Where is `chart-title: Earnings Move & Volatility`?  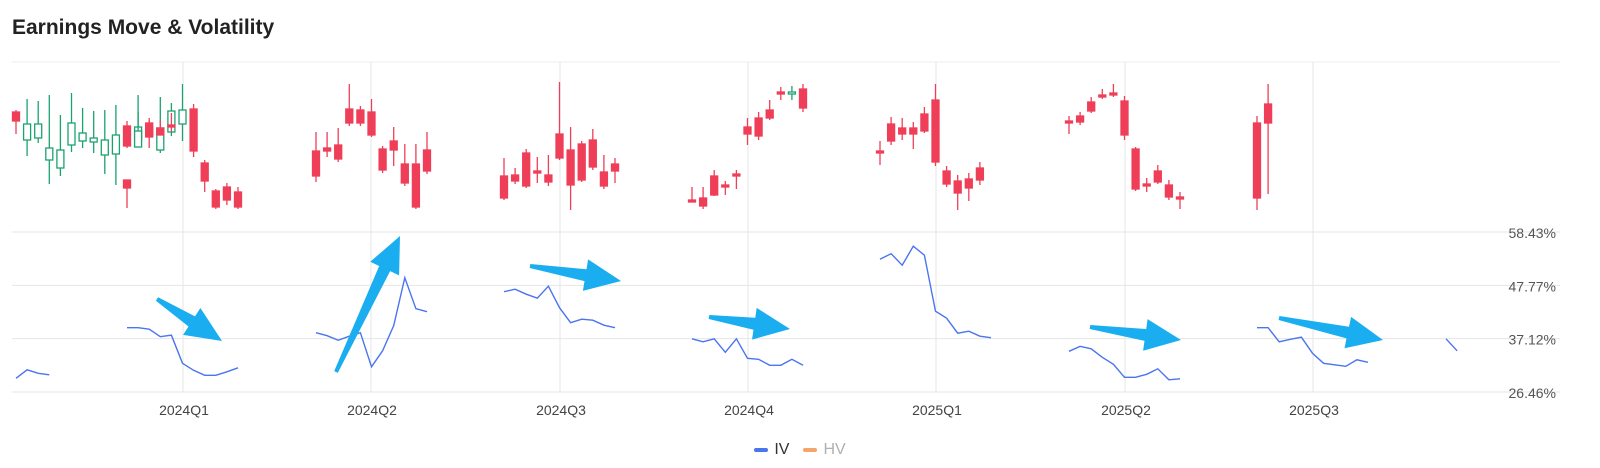 chart-title: Earnings Move & Volatility is located at coordinates (143, 27).